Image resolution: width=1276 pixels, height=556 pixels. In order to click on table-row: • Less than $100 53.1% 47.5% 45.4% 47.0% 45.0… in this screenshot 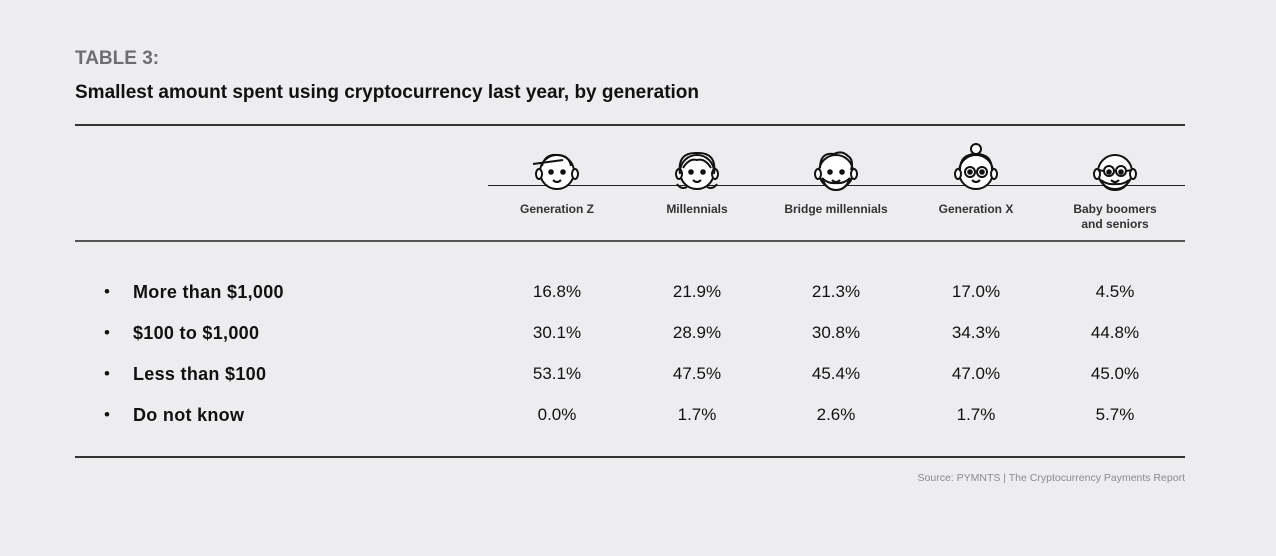, I will do `click(638, 376)`.